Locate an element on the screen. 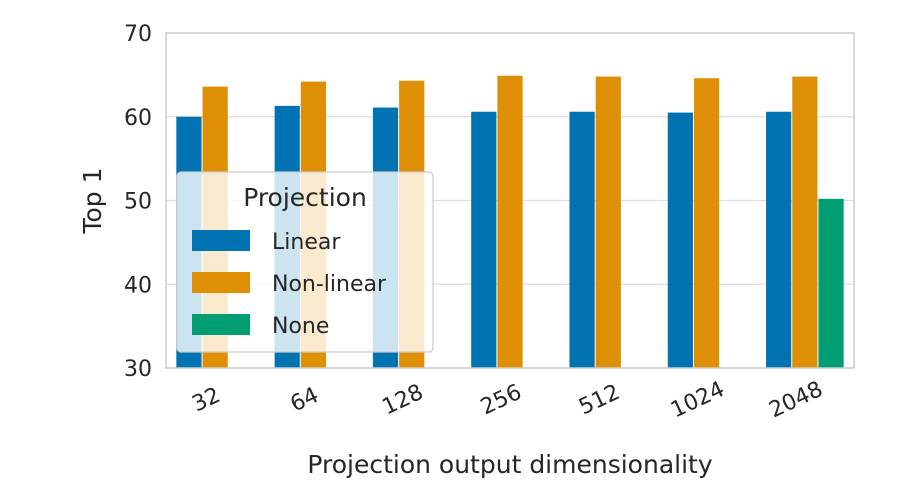  x-tick-label: 256 is located at coordinates (501, 400).